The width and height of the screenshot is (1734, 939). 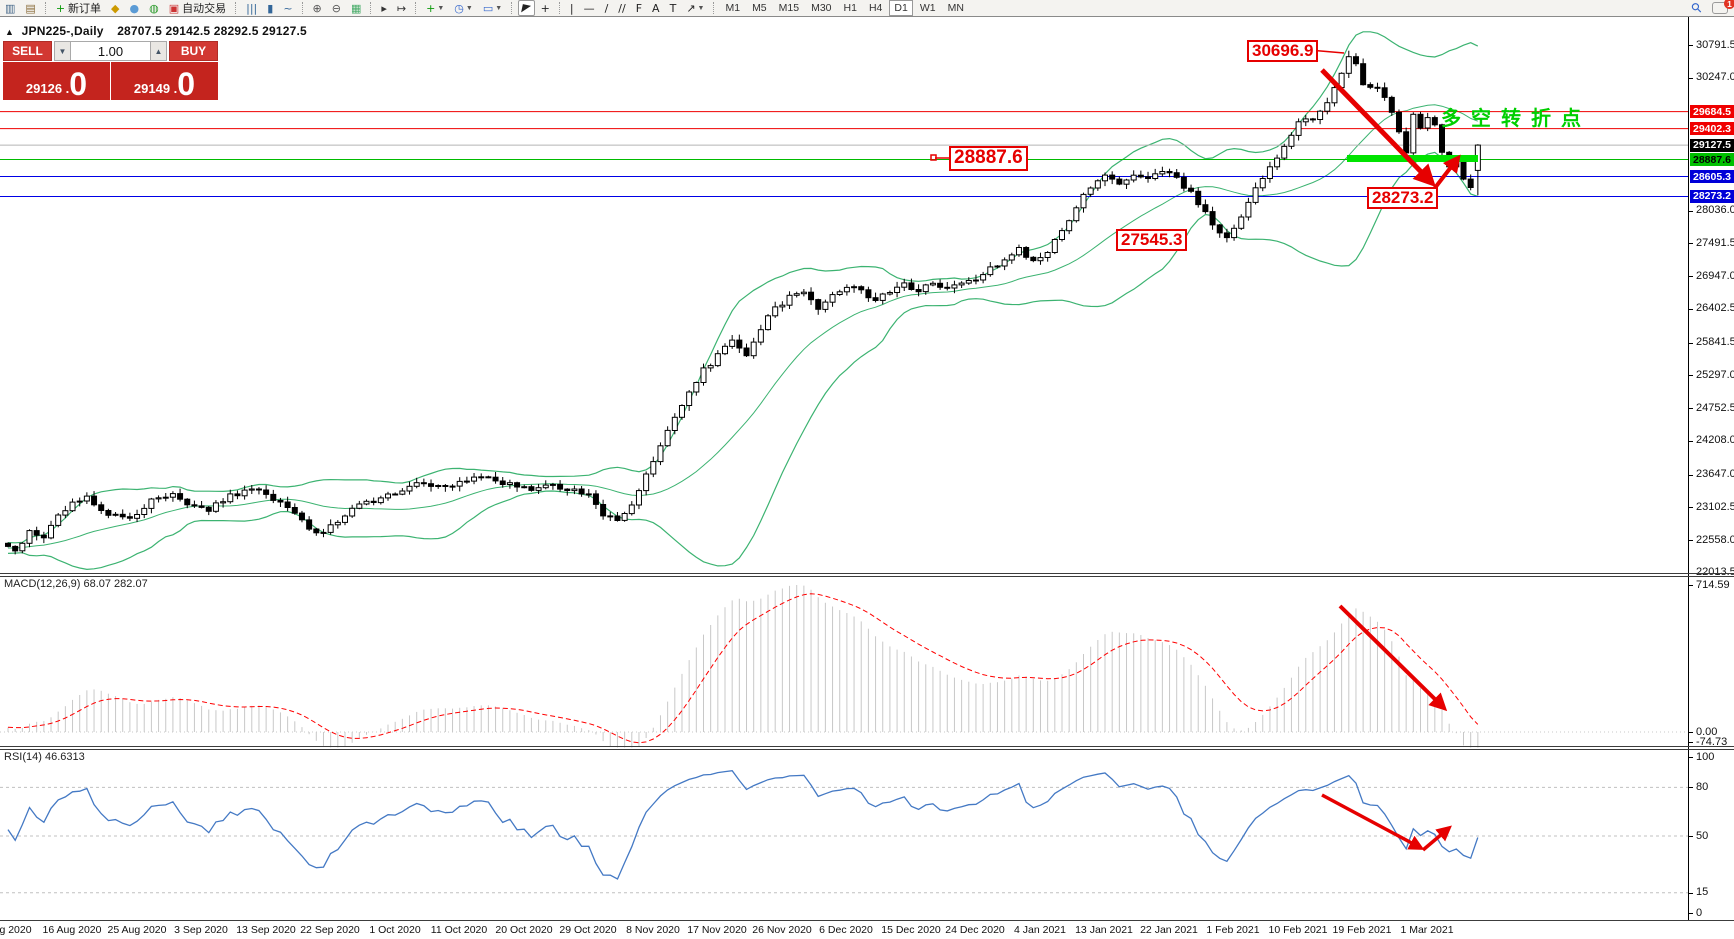 I want to click on price-tick-label: 24208.0, so click(x=1715, y=440).